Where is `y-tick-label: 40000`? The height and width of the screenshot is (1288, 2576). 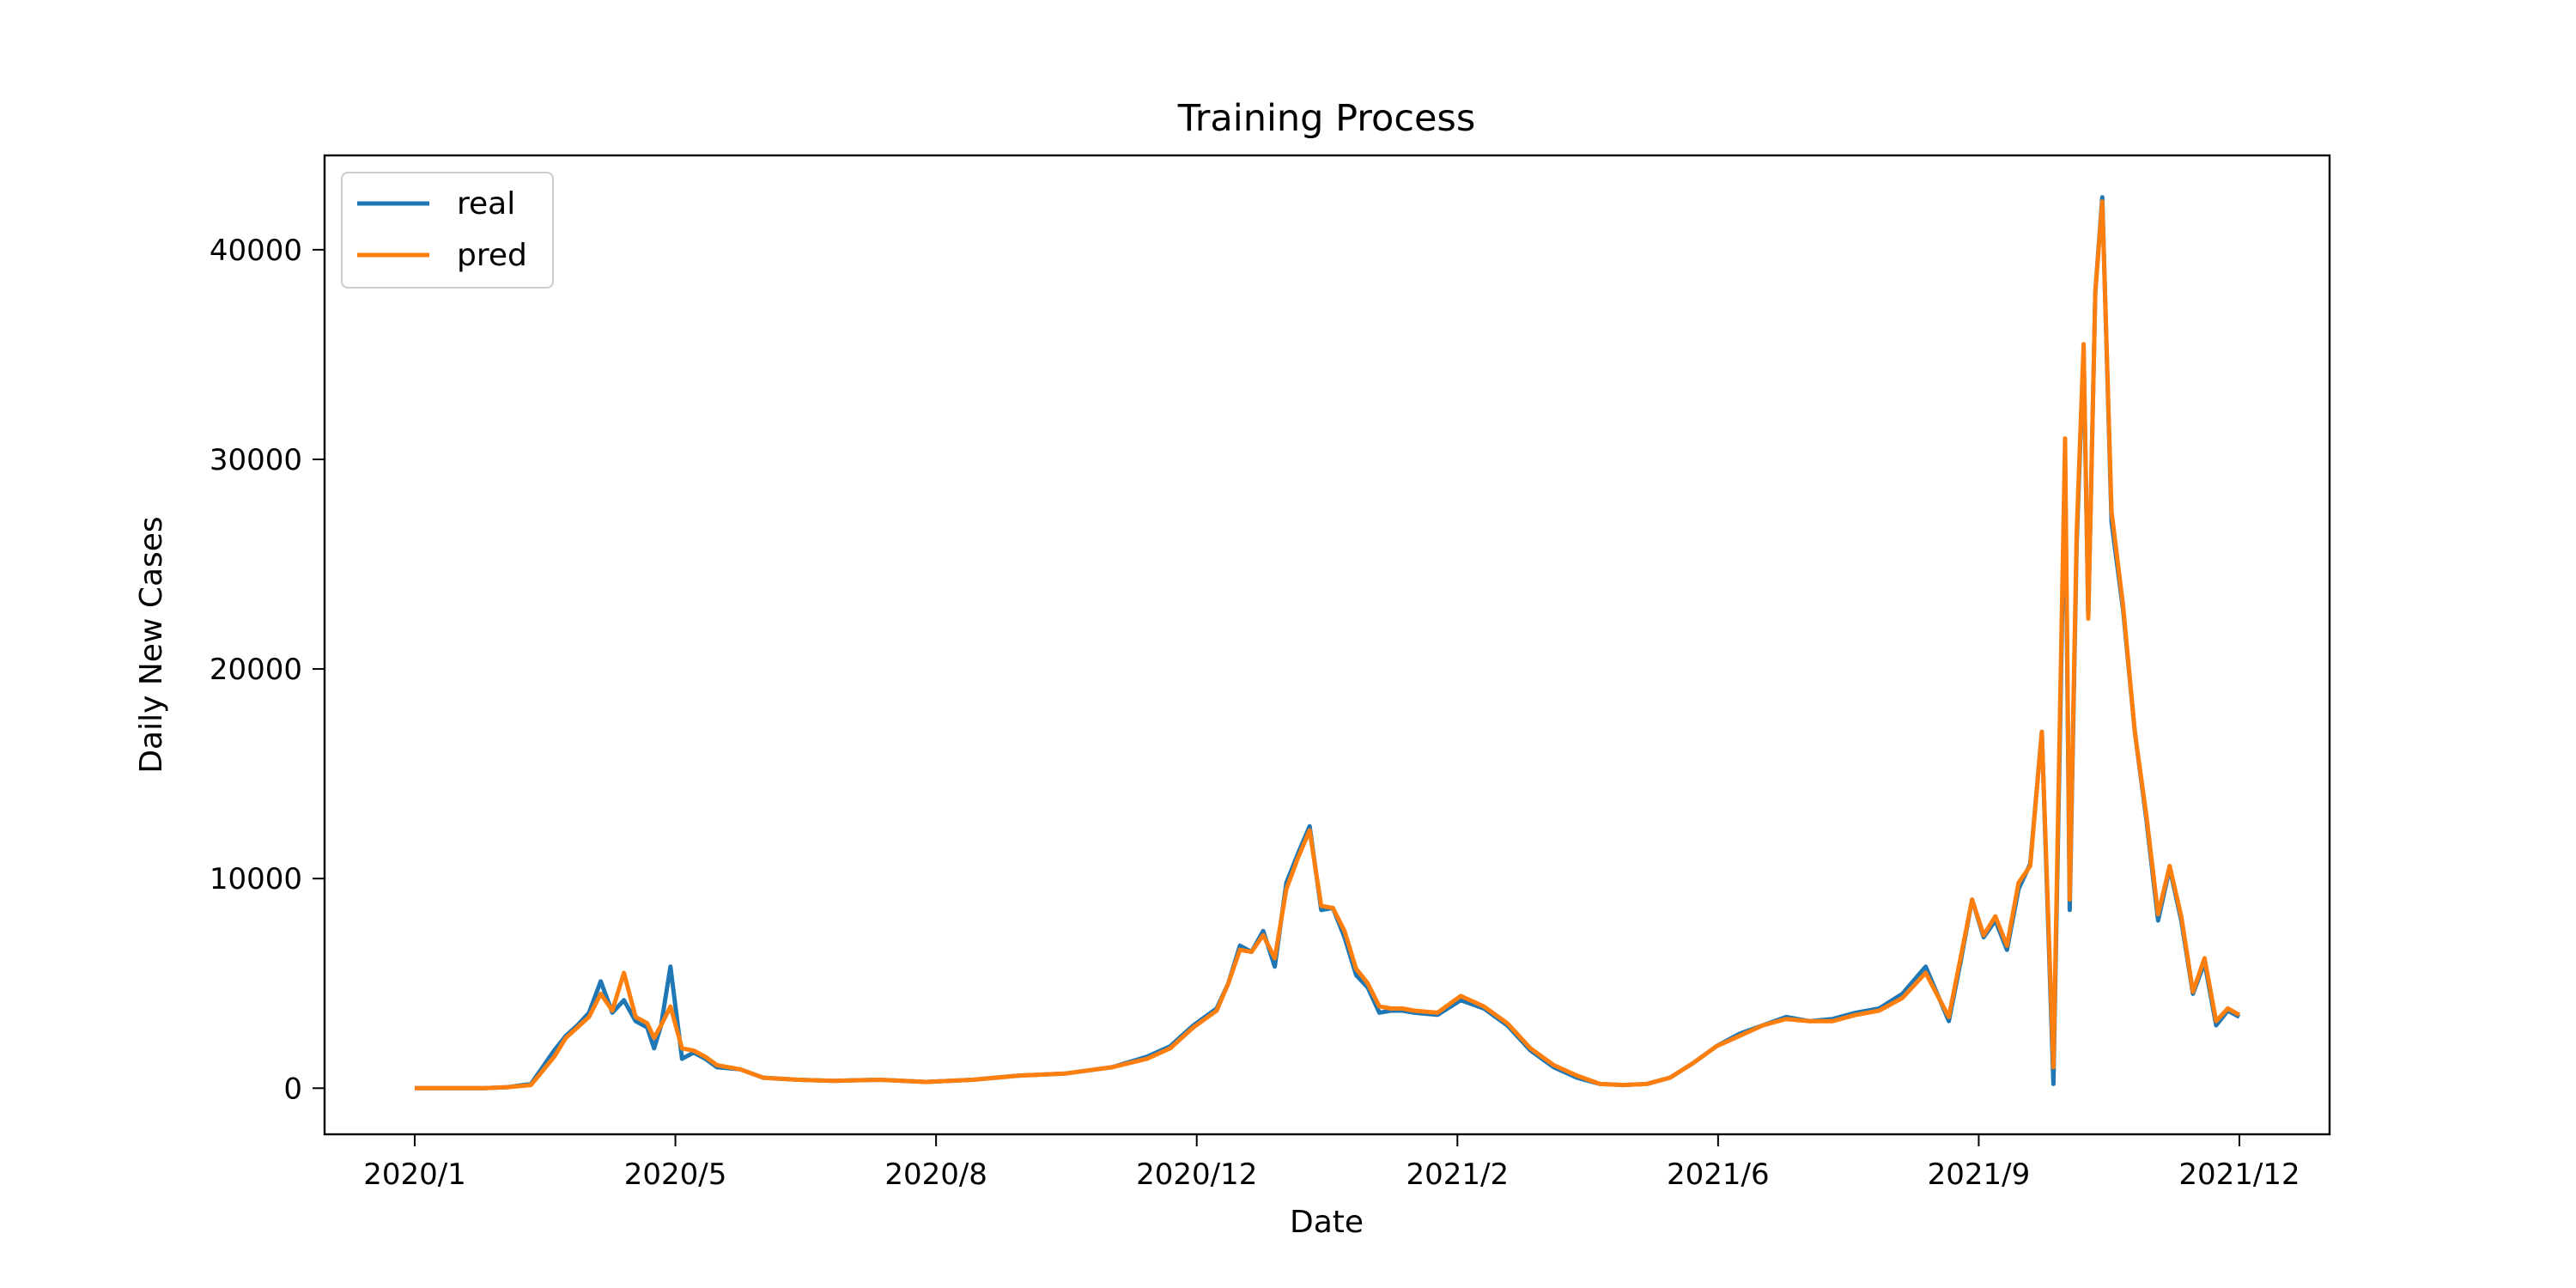
y-tick-label: 40000 is located at coordinates (256, 251).